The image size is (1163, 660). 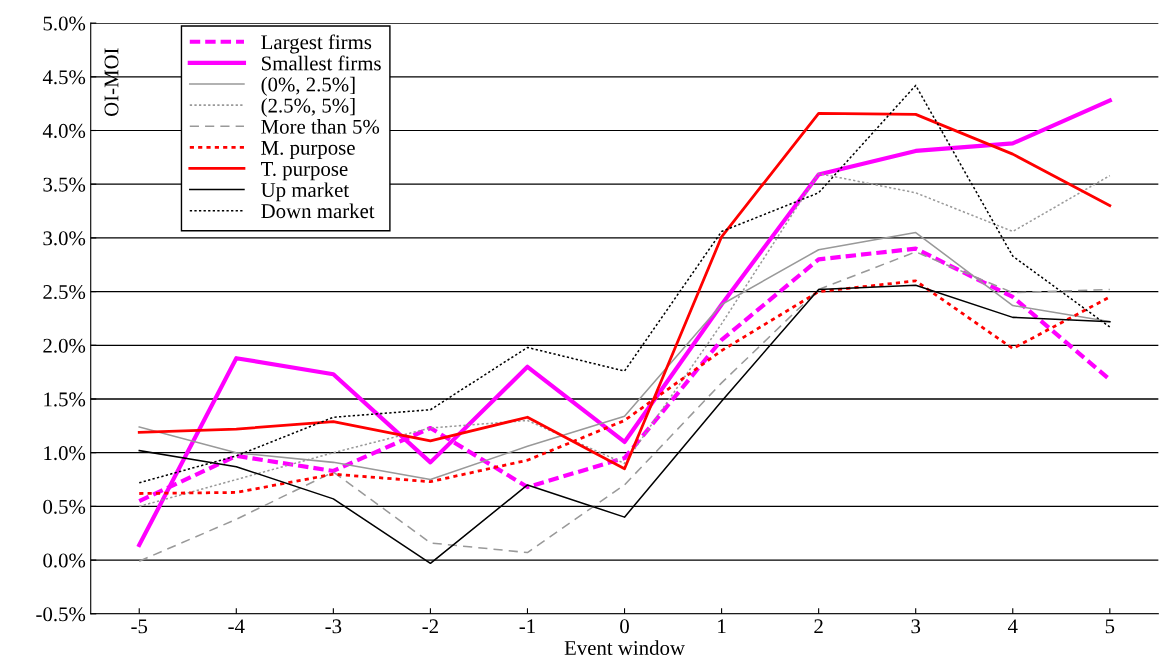 What do you see at coordinates (64, 184) in the screenshot?
I see `y-tick-label: 3.5%` at bounding box center [64, 184].